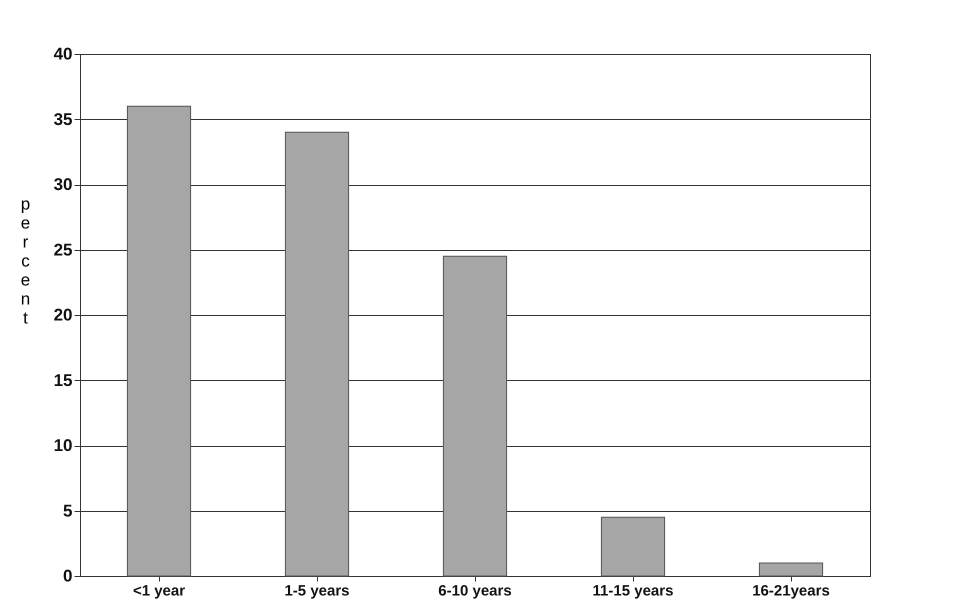  Describe the element at coordinates (63, 54) in the screenshot. I see `y-tick-label: 40` at that location.